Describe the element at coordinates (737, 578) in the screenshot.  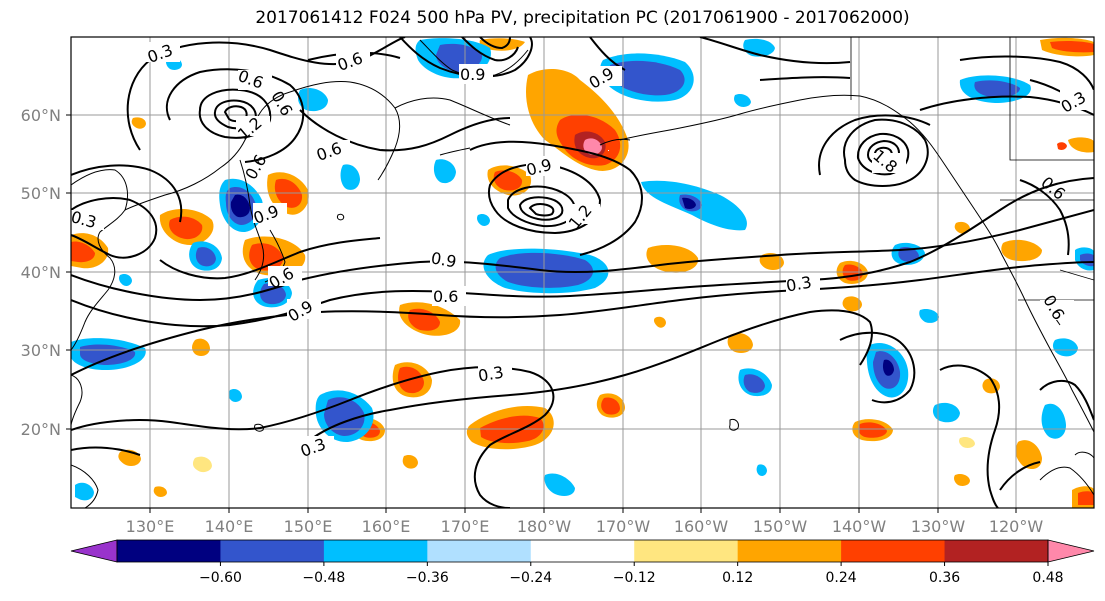
I see `colorbar-tick-label: 0.12` at that location.